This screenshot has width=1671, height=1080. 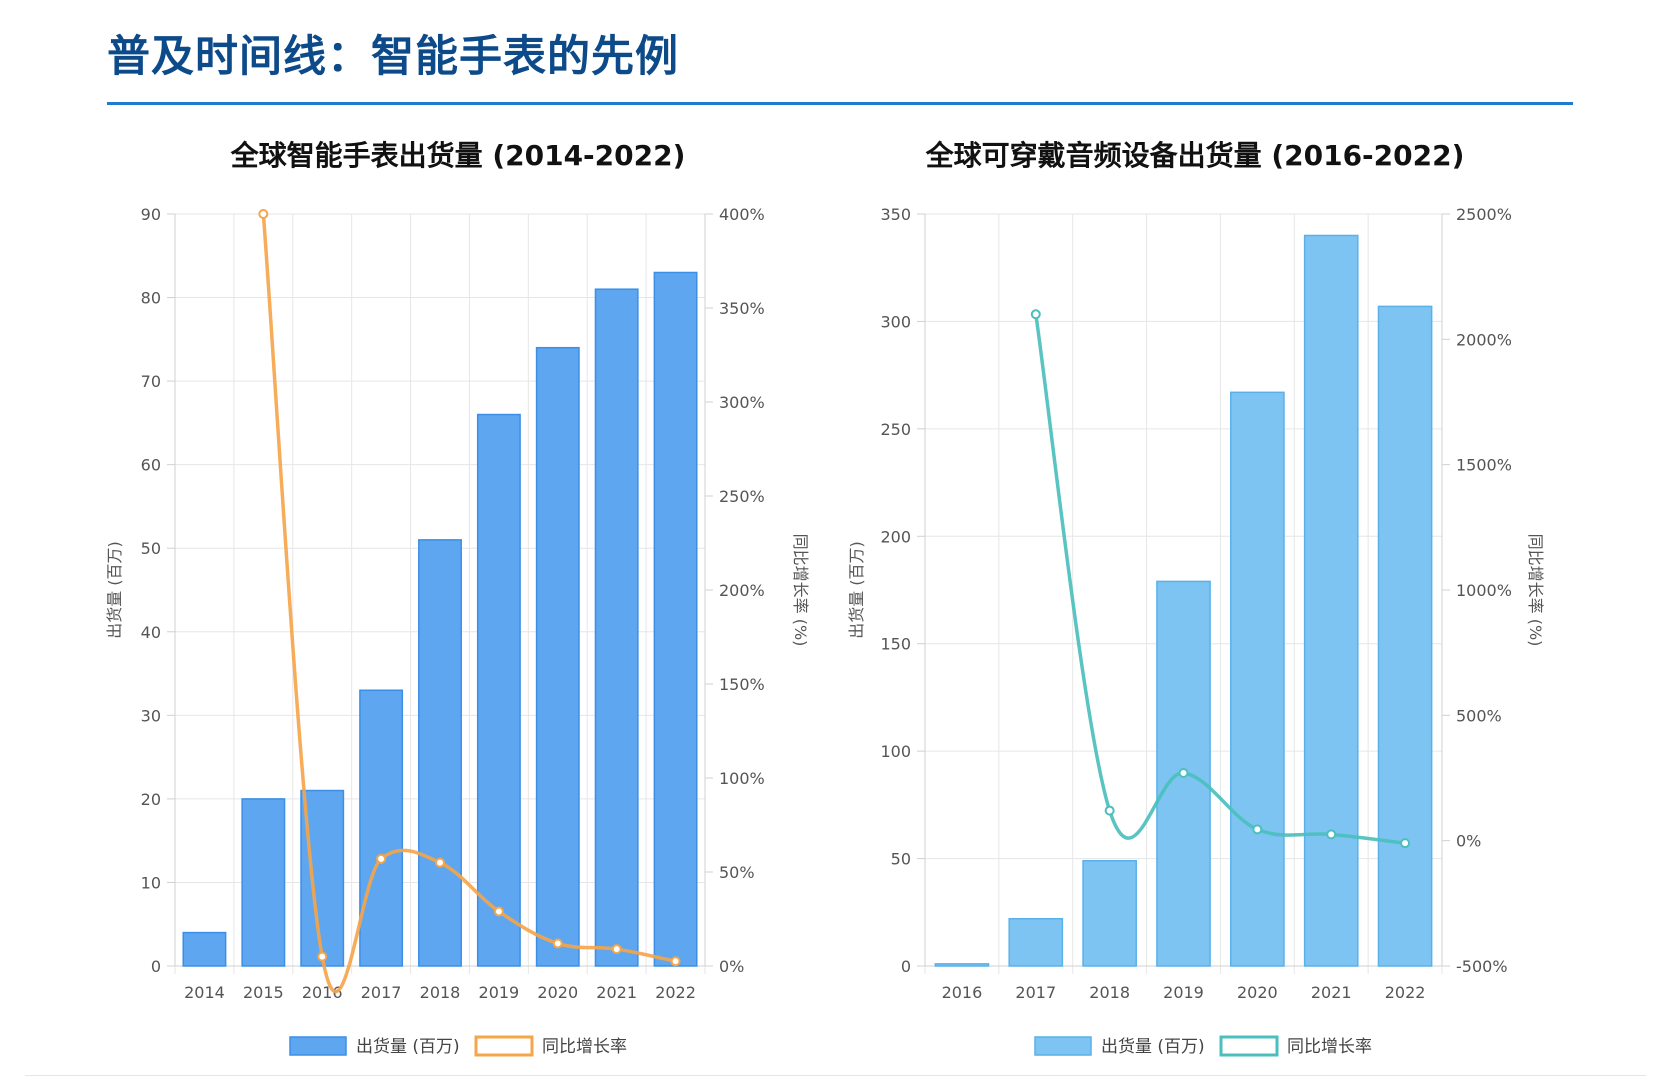 What do you see at coordinates (742, 402) in the screenshot?
I see `y-right-tick-label: 300%` at bounding box center [742, 402].